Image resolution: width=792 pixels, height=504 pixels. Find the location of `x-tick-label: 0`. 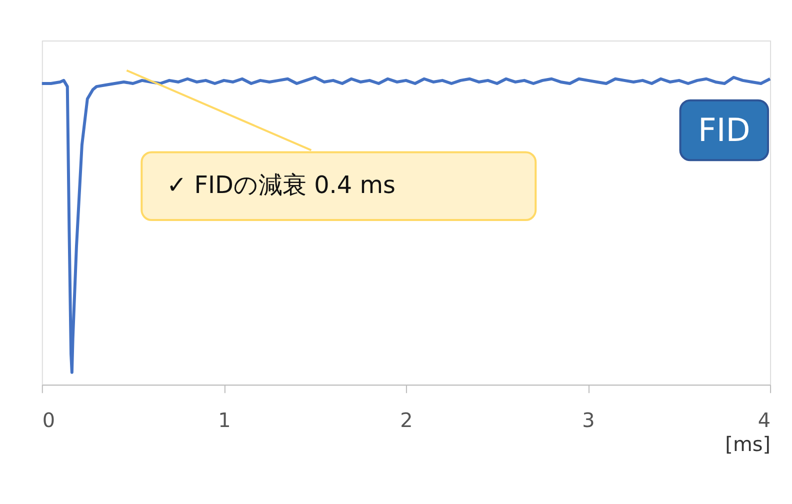

x-tick-label: 0 is located at coordinates (49, 420).